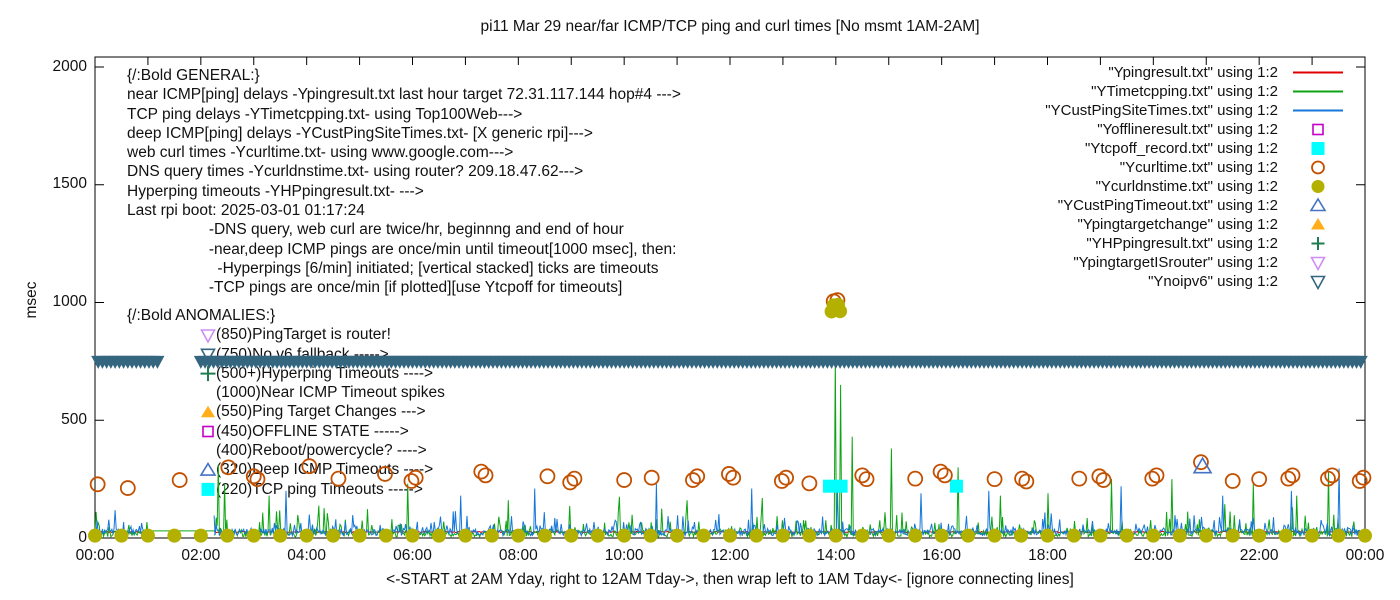 The height and width of the screenshot is (600, 1400). Describe the element at coordinates (201, 555) in the screenshot. I see `x-tick-label: 02:00` at that location.